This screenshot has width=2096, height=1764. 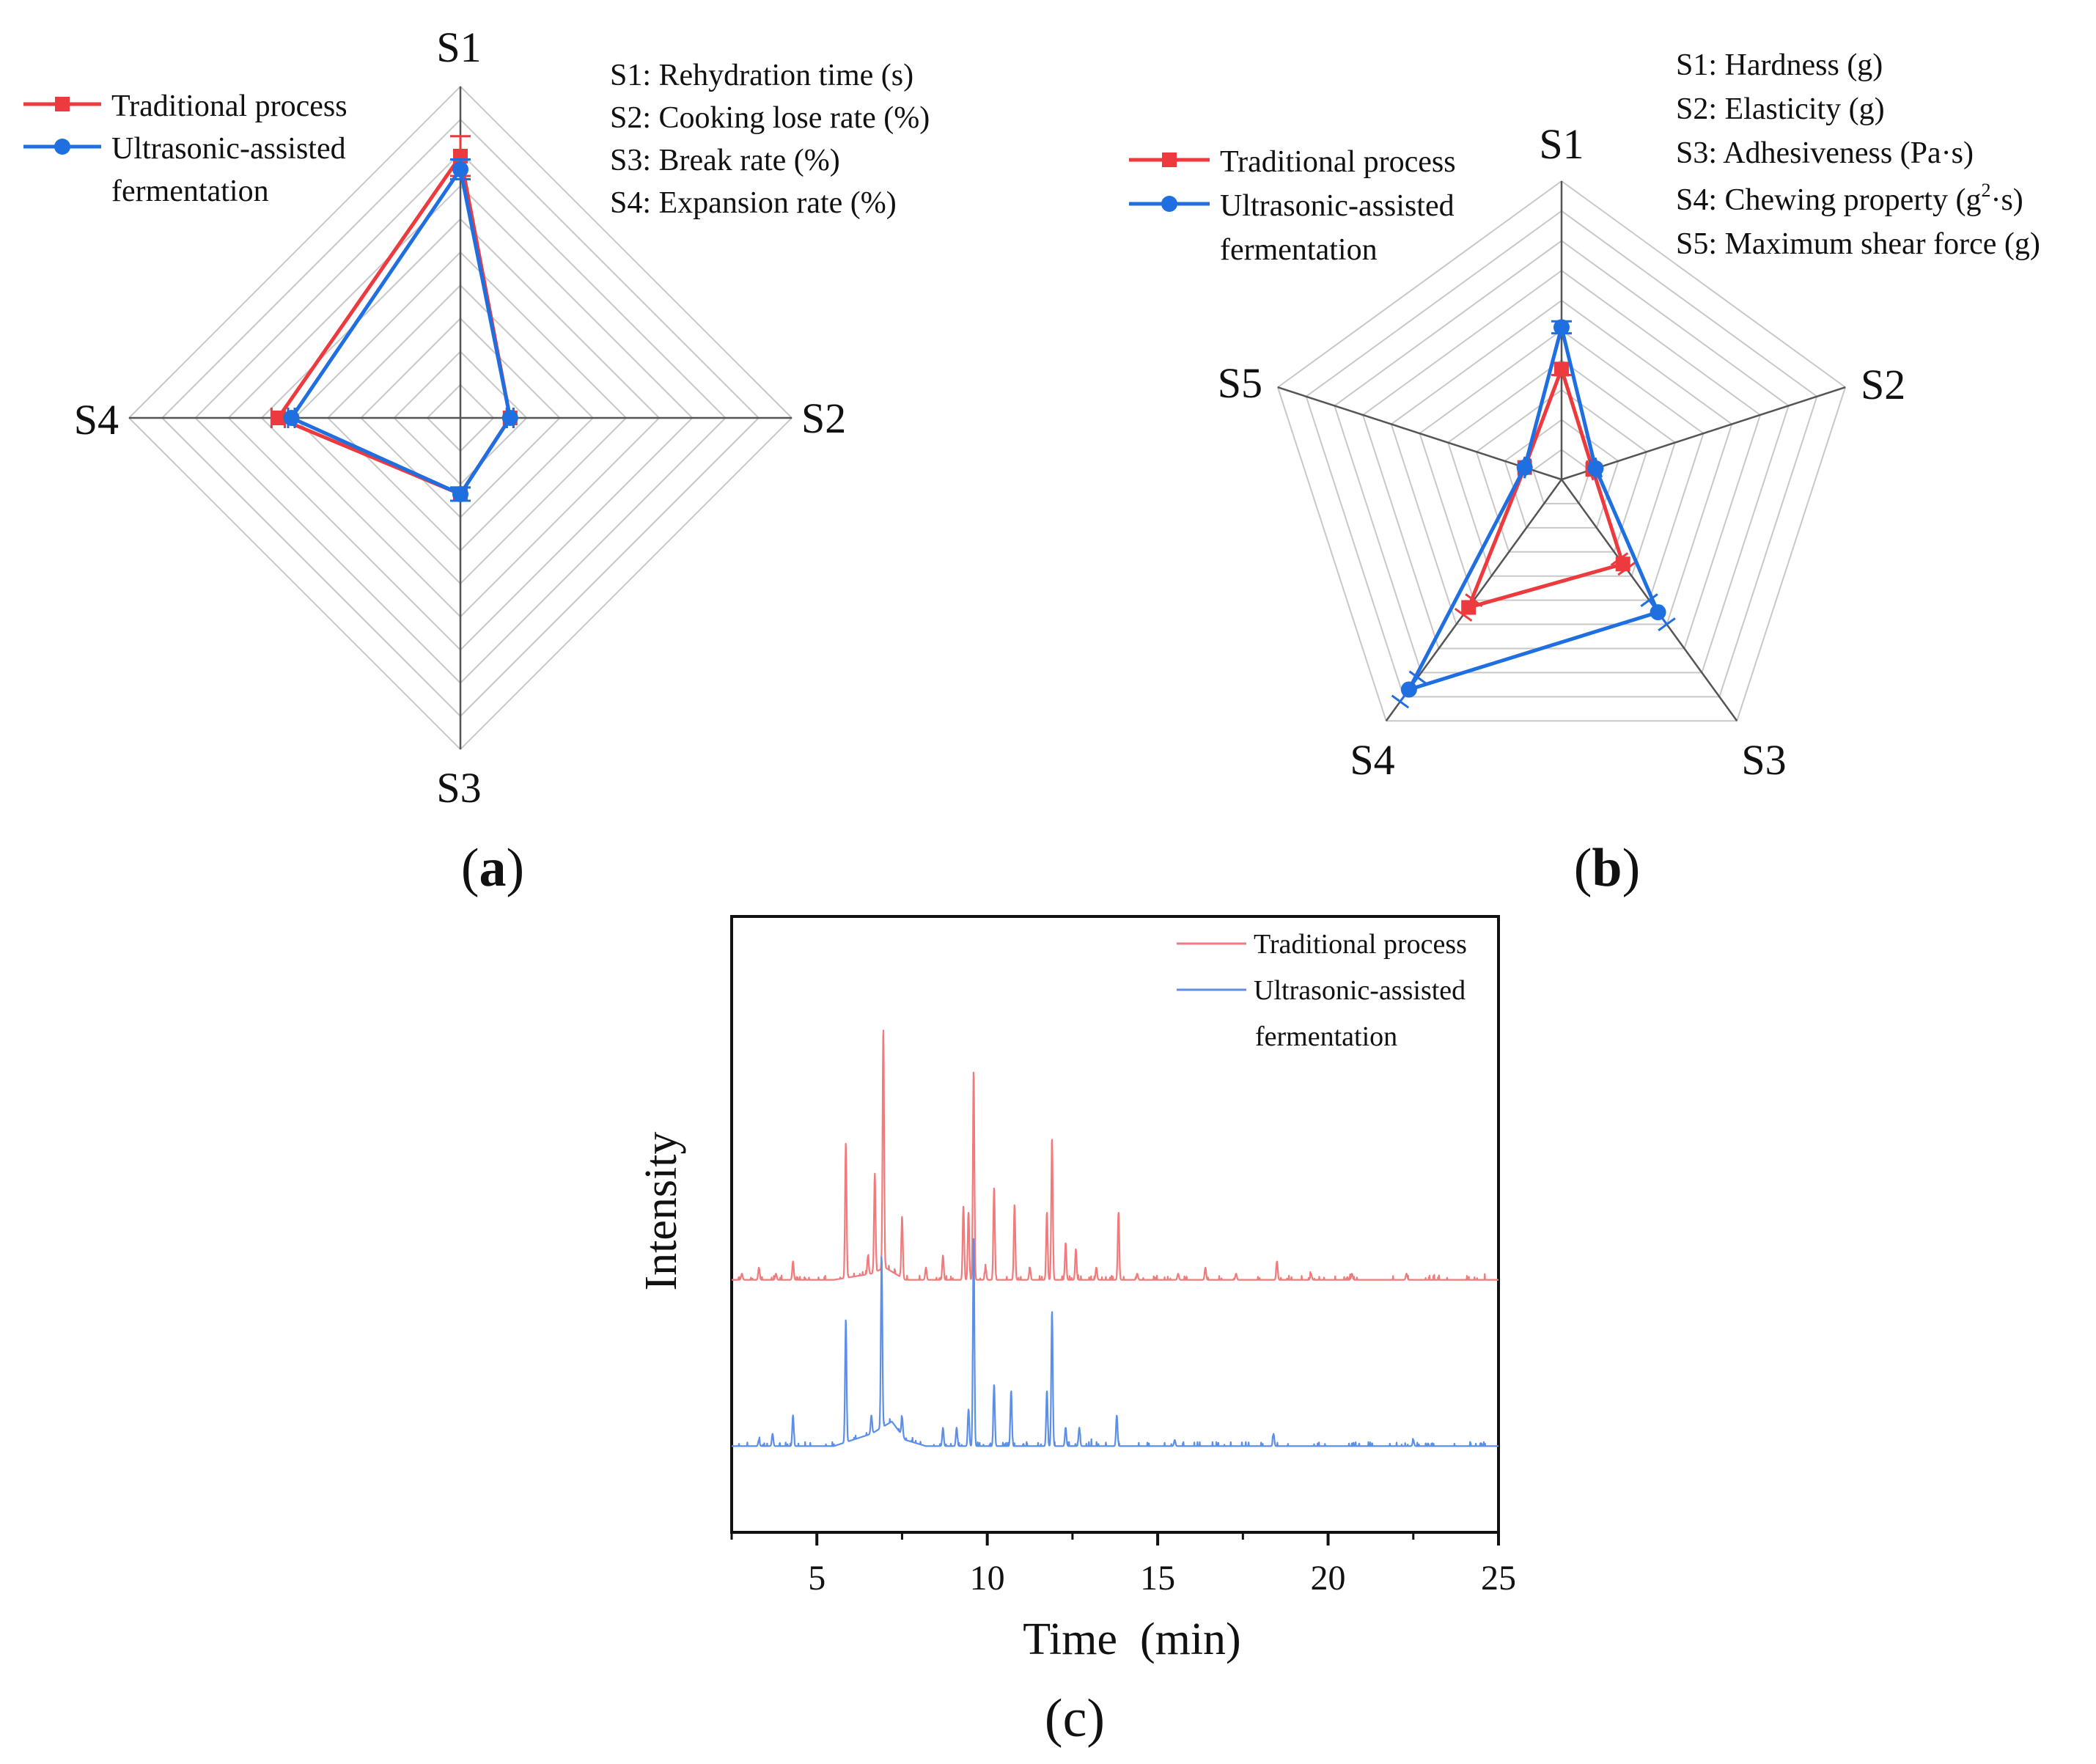 What do you see at coordinates (753, 203) in the screenshot?
I see `key-a-s4: S4: Expansion rate (%)` at bounding box center [753, 203].